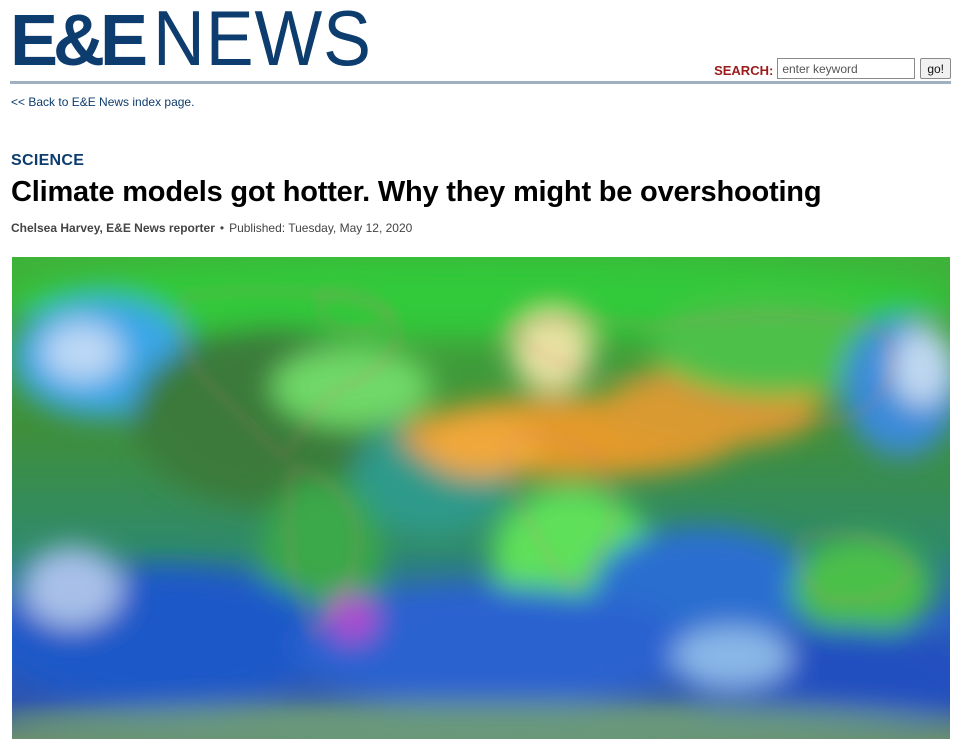  Describe the element at coordinates (321, 228) in the screenshot. I see `publish-date: Published: Tuesday, May 12, 2020` at that location.